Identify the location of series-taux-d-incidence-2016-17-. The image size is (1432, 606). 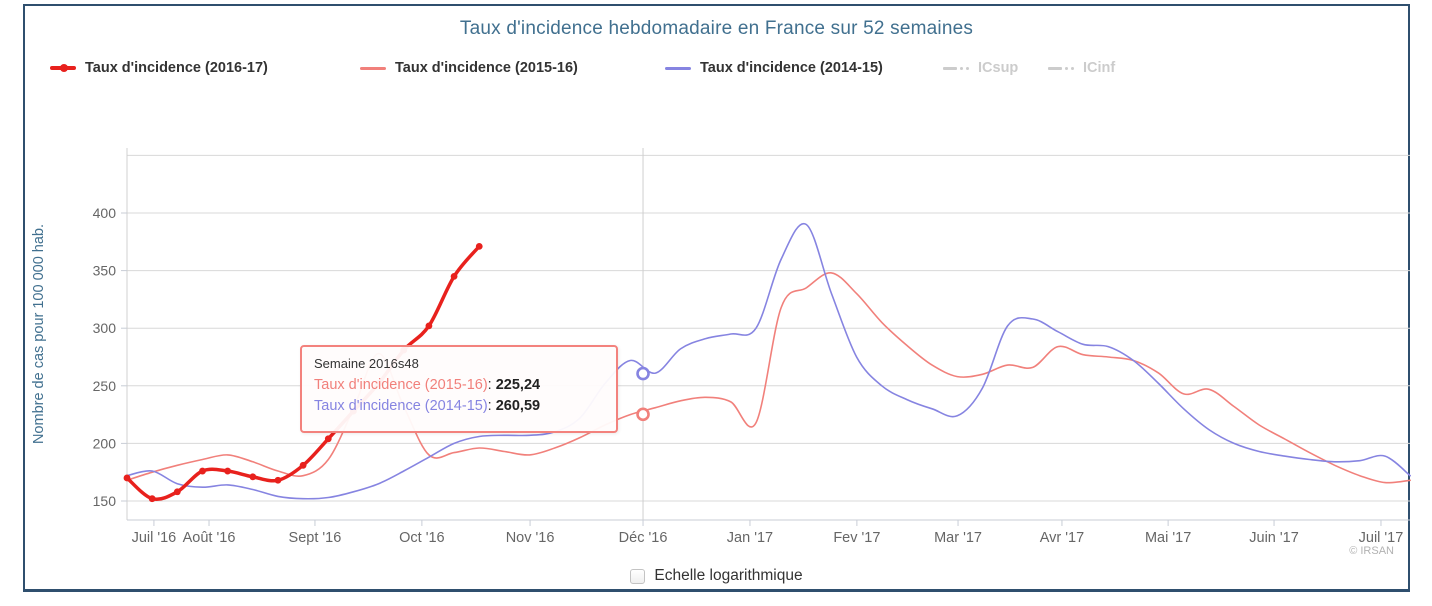
(303, 373).